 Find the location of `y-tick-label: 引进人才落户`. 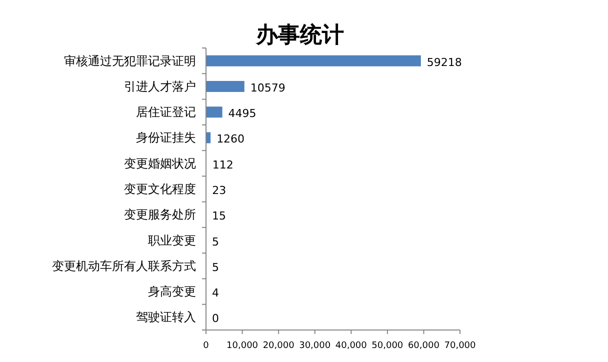

y-tick-label: 引进人才落户 is located at coordinates (160, 86).